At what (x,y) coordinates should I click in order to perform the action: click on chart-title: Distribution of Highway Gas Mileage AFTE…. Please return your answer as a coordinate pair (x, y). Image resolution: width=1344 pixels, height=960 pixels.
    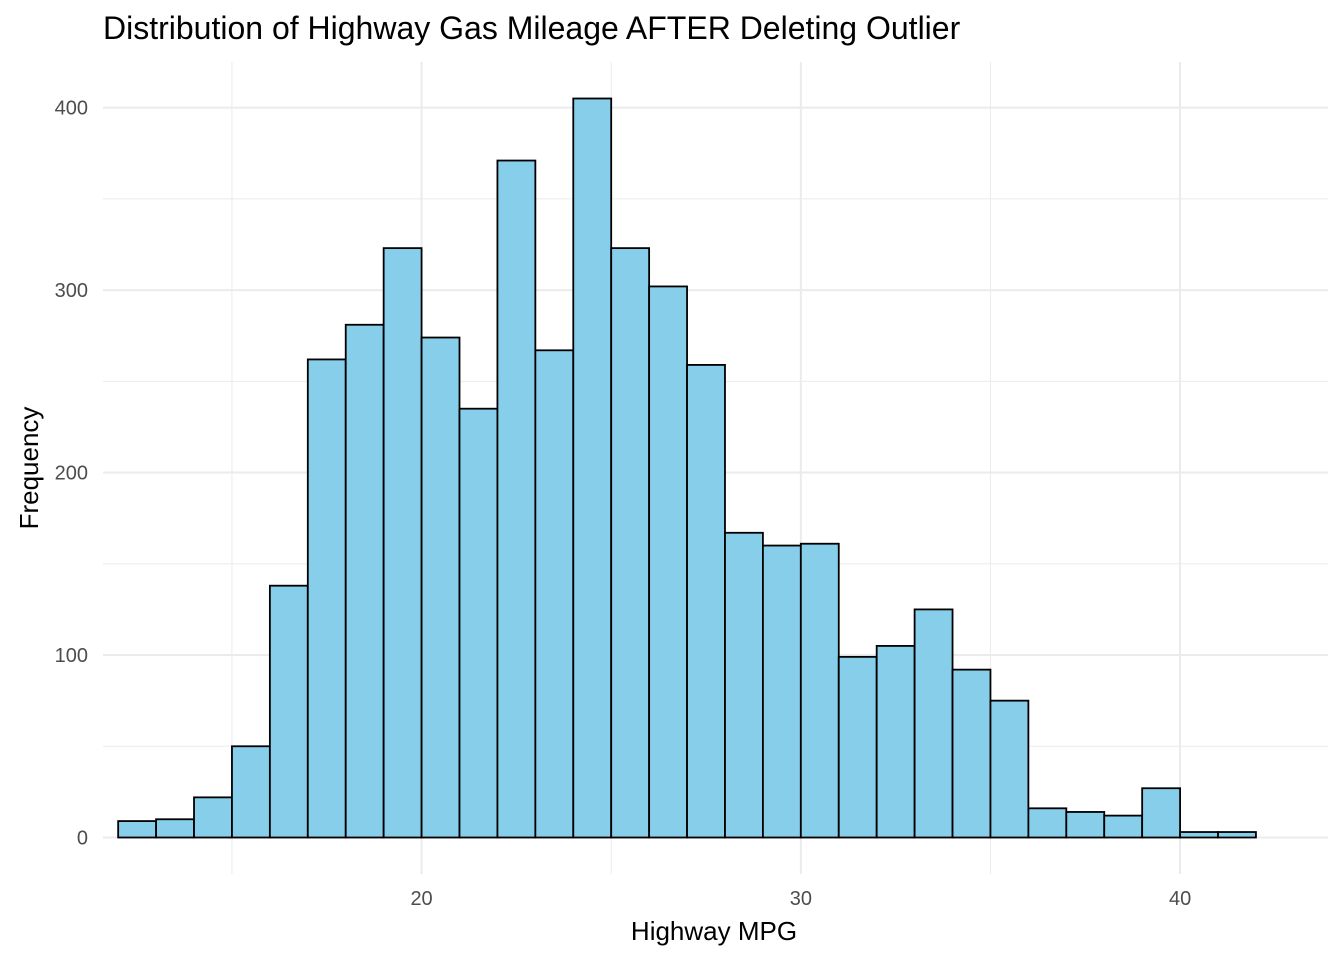
    Looking at the image, I should click on (532, 28).